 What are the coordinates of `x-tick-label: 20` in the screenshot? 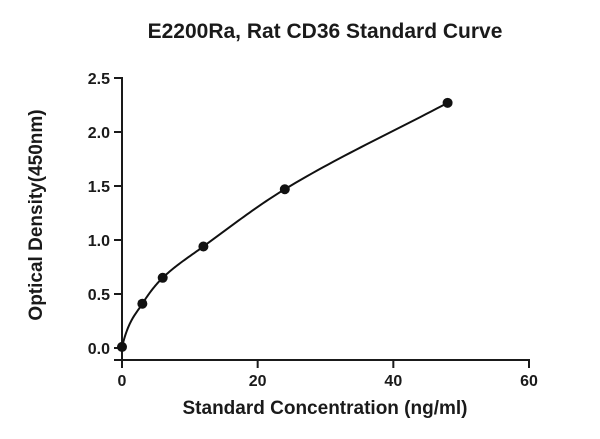 It's located at (258, 381).